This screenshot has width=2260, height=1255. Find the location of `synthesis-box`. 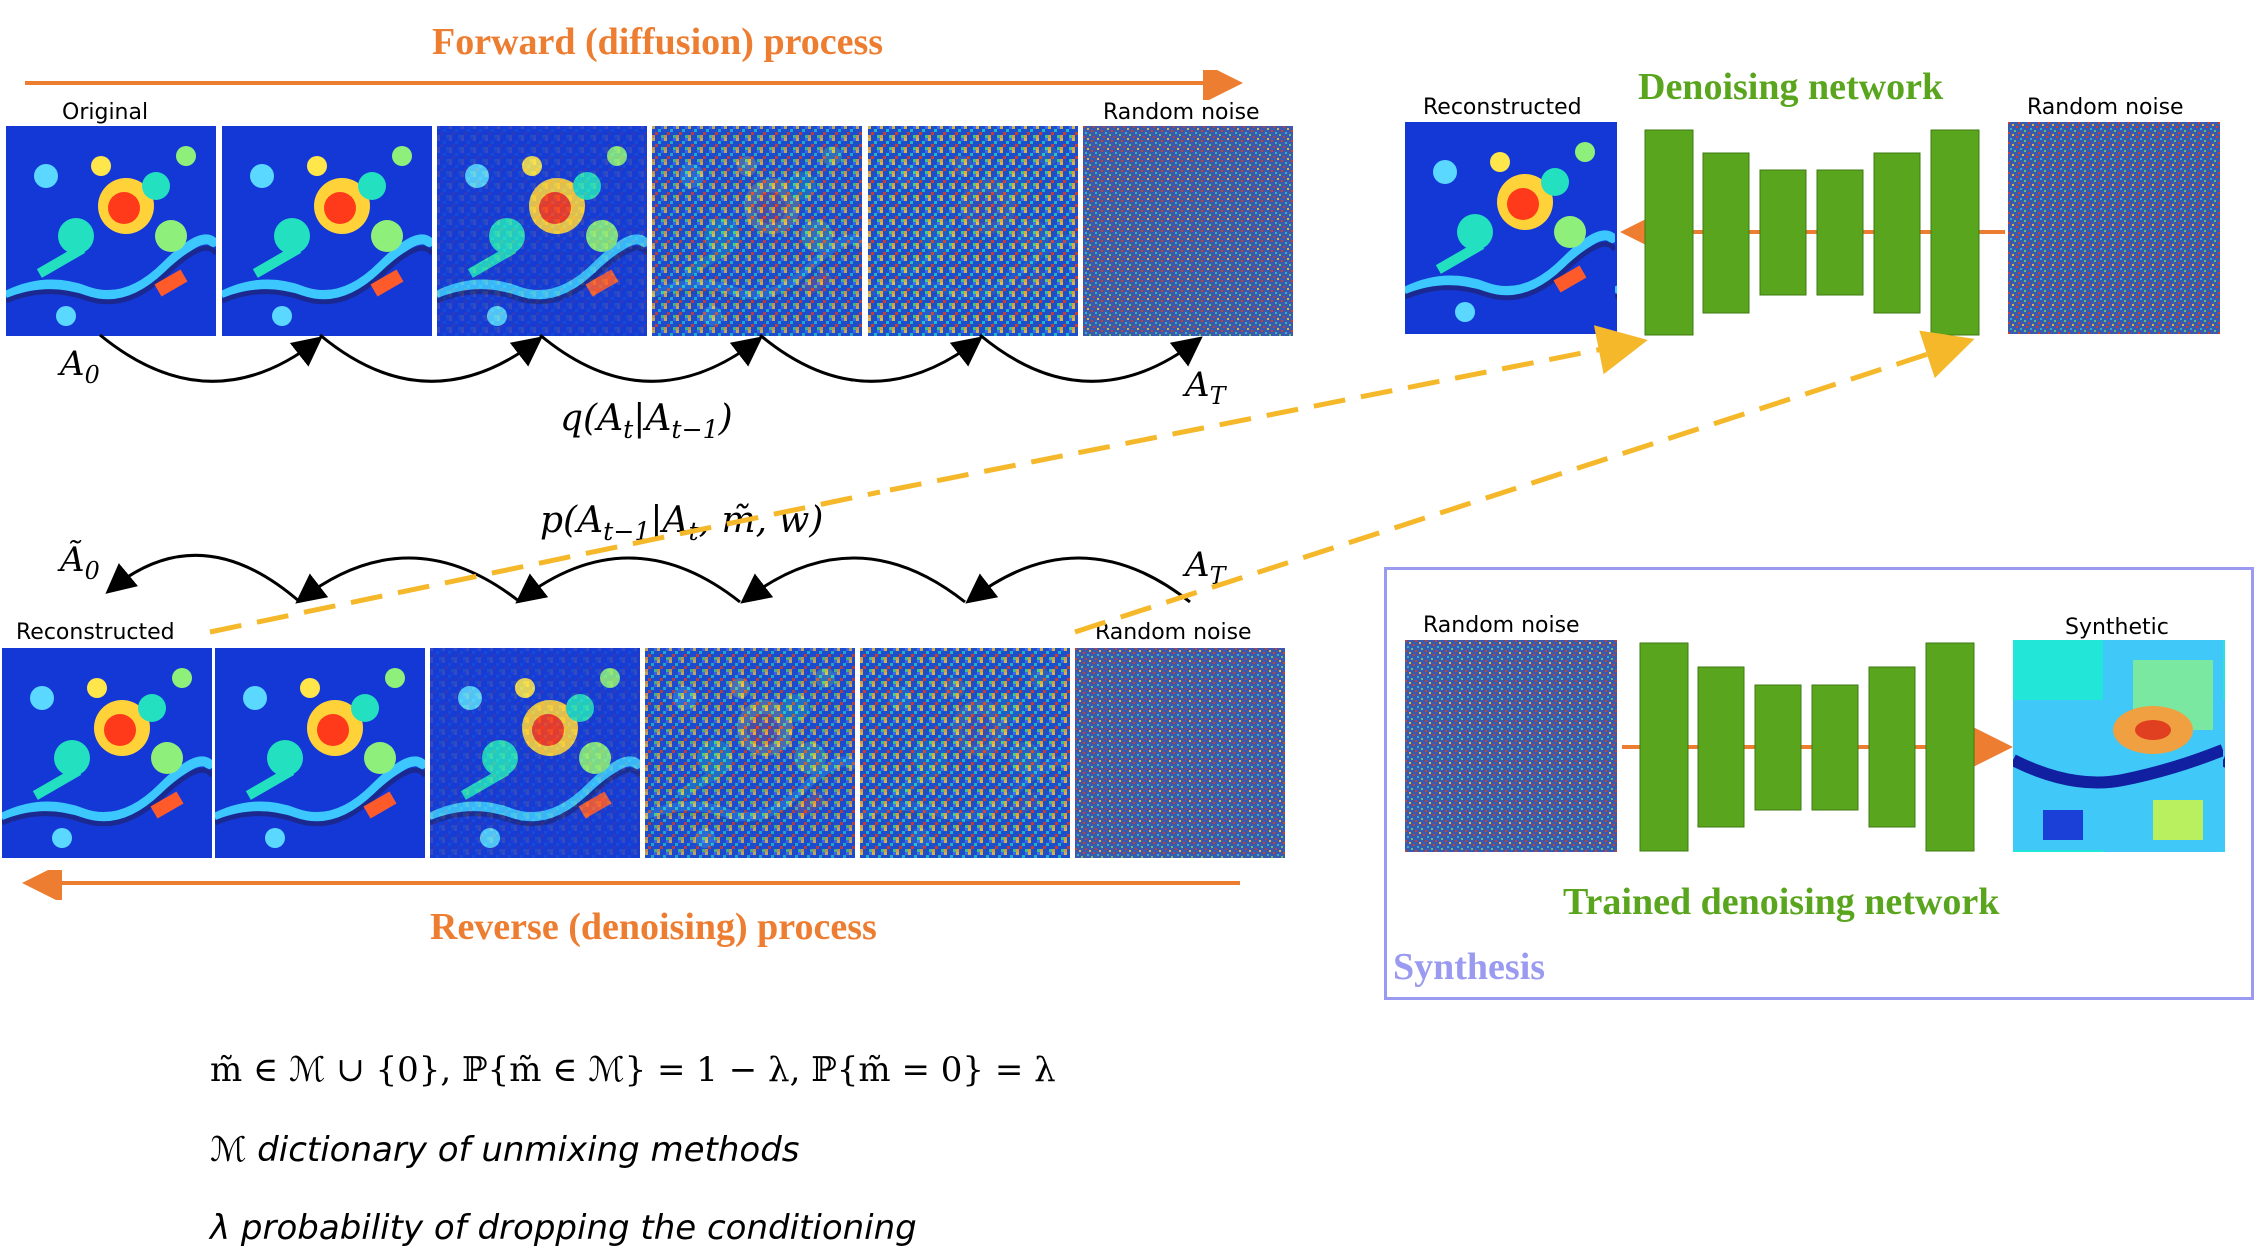

synthesis-box is located at coordinates (1819, 783).